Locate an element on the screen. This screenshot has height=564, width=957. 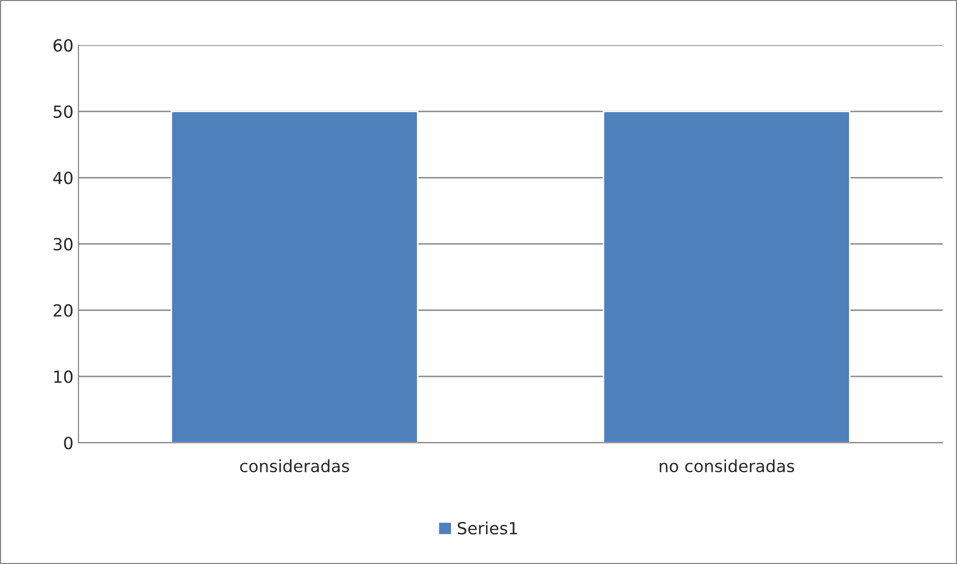
y-tick-label: 0 is located at coordinates (68, 443).